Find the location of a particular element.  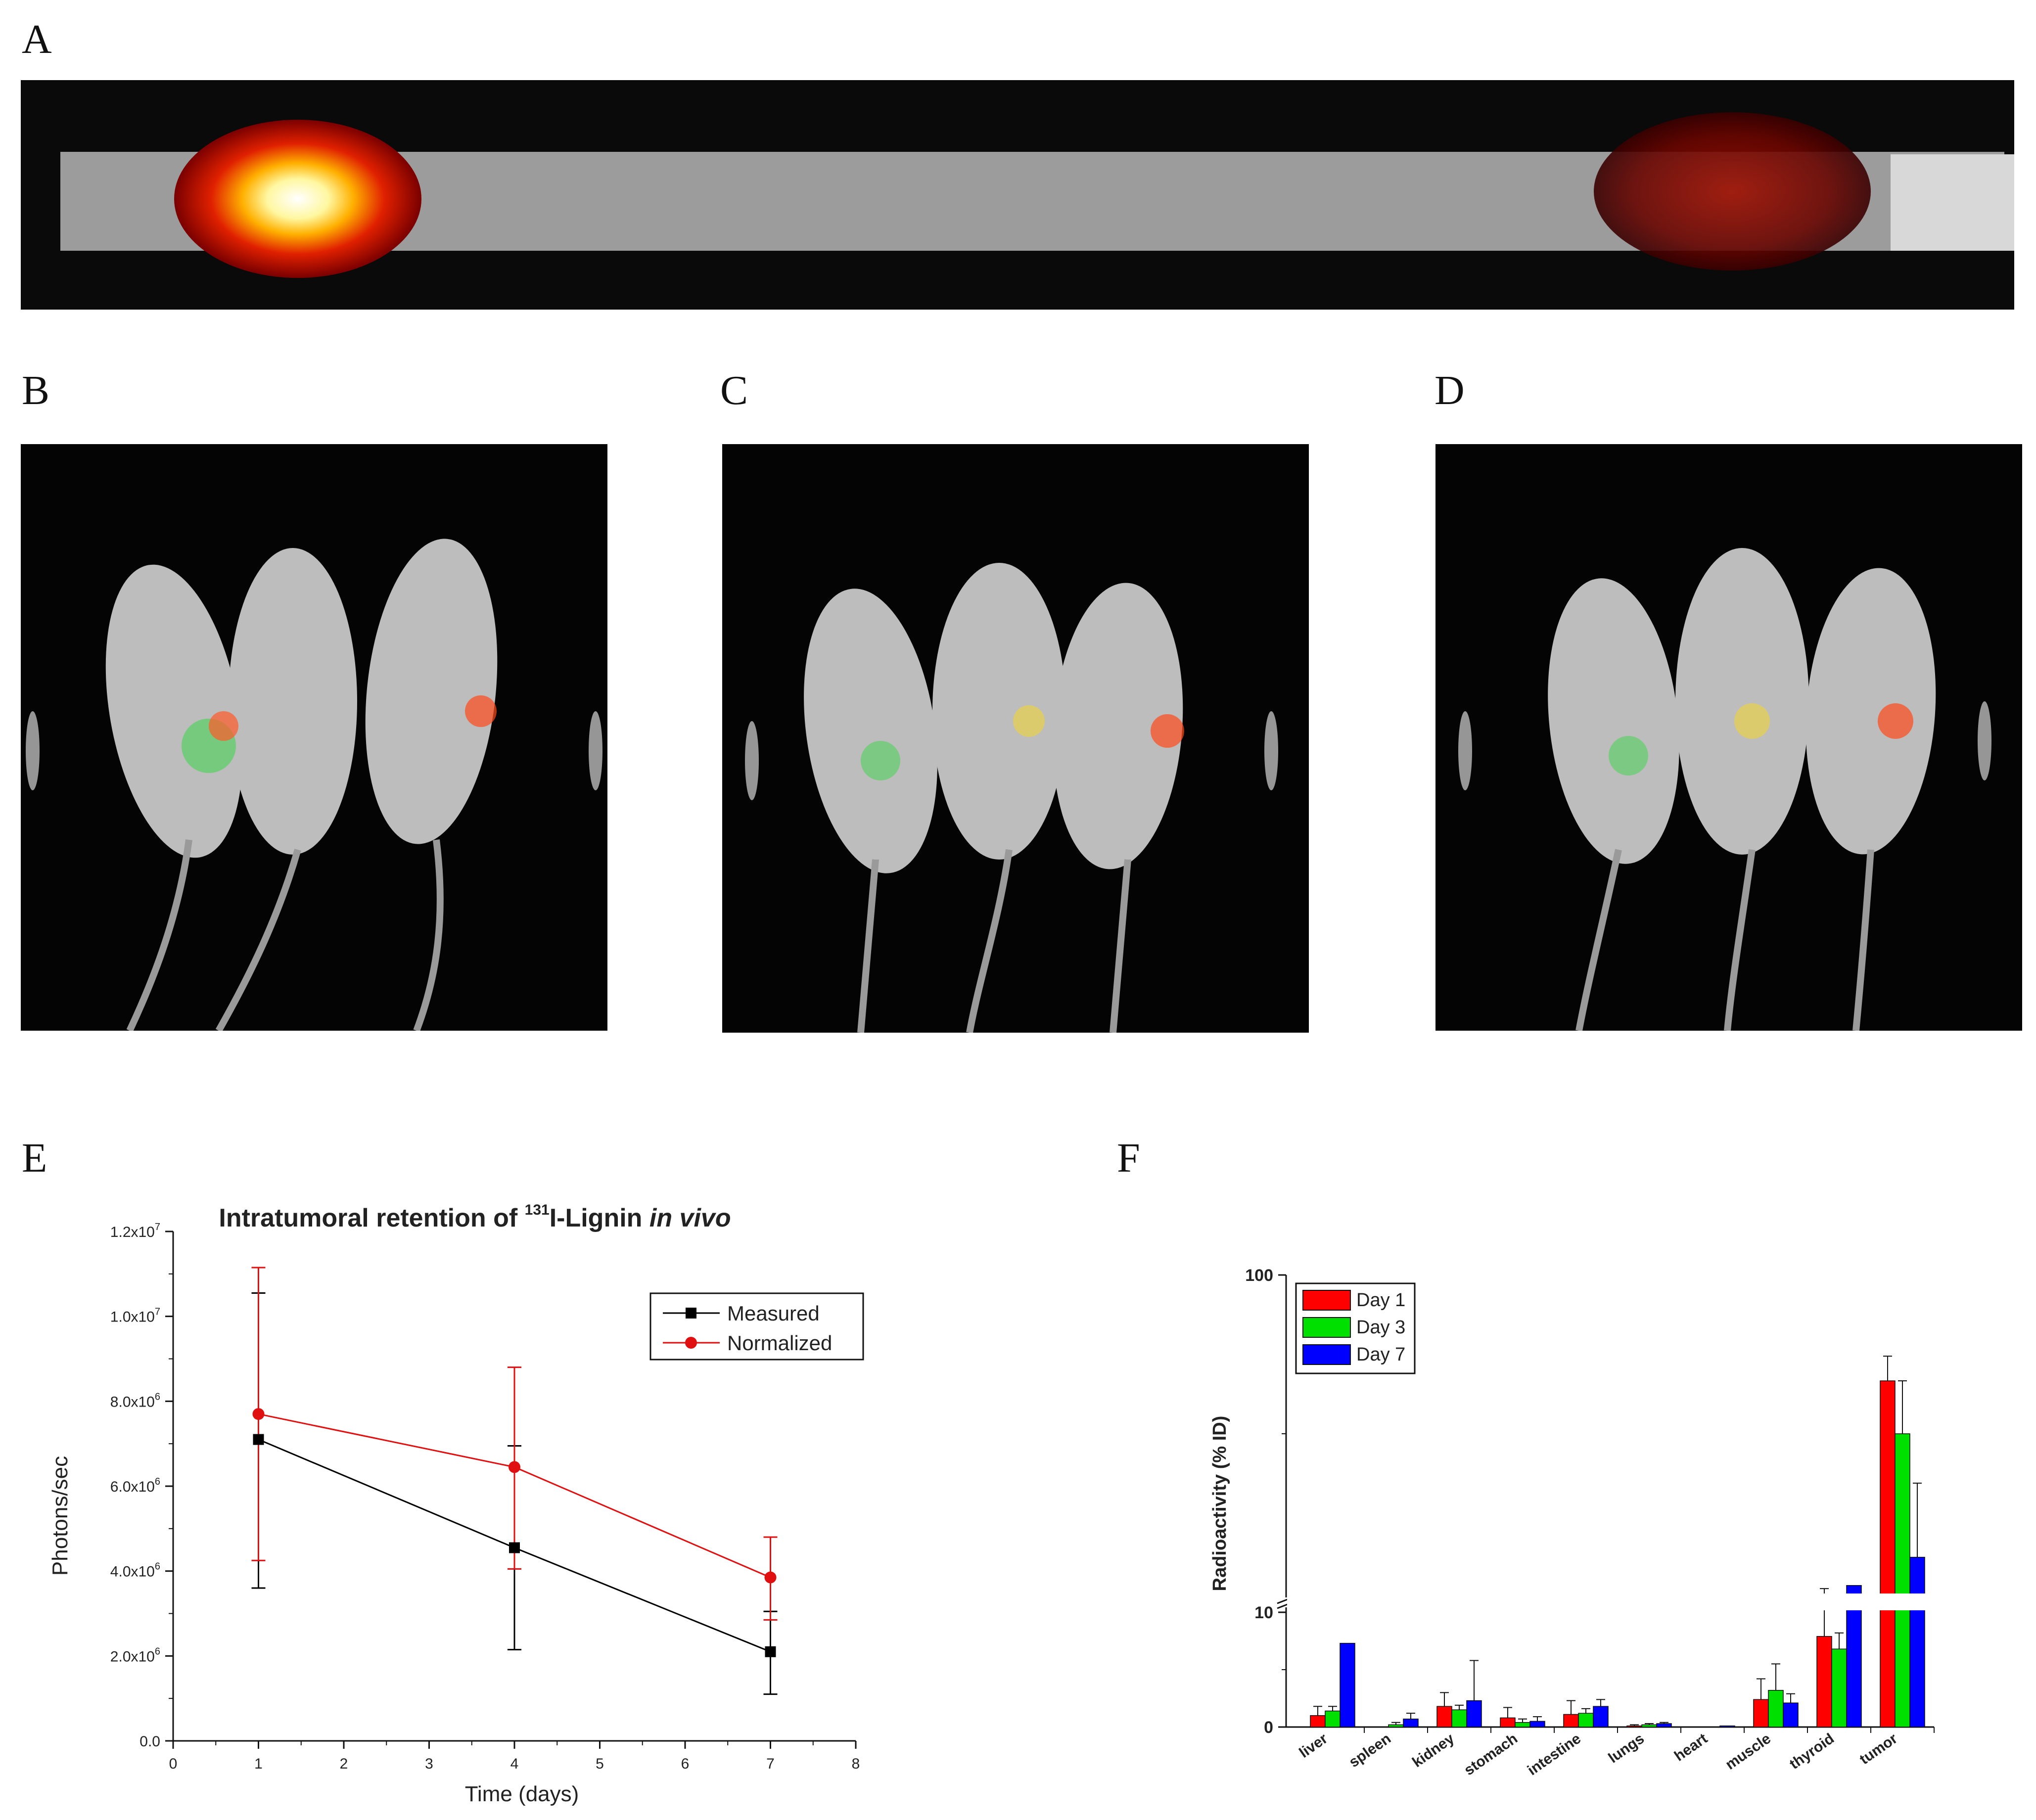

panel-label-b: B is located at coordinates (36, 390).